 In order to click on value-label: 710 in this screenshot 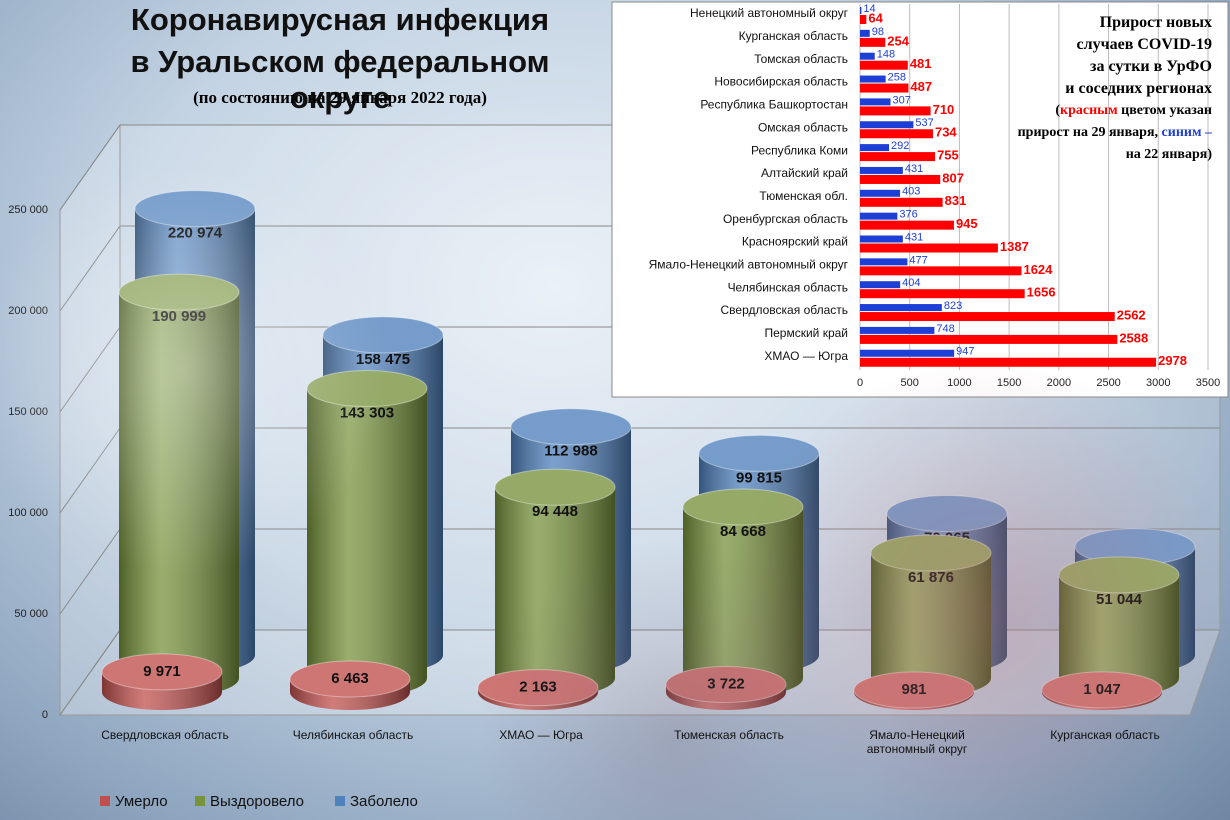, I will do `click(944, 109)`.